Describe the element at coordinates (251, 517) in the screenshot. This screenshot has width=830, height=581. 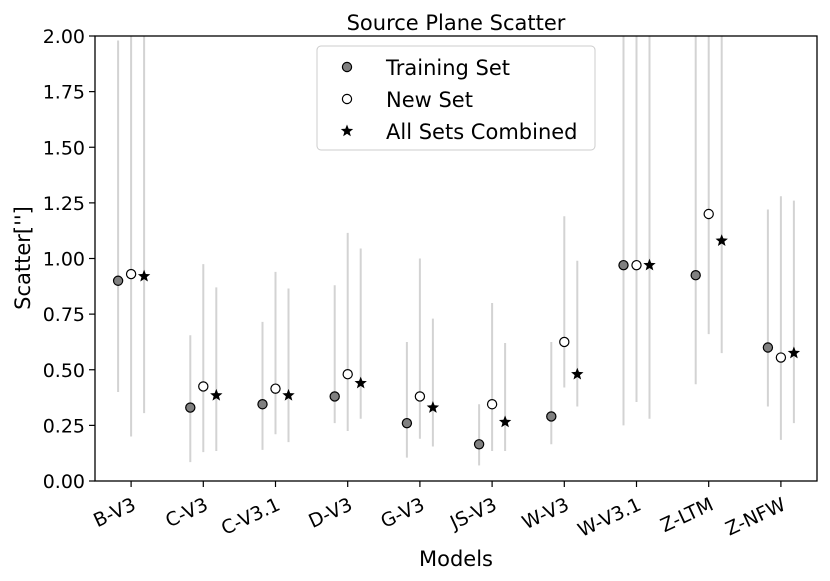
I see `x-tick-label: C-V3.1` at that location.